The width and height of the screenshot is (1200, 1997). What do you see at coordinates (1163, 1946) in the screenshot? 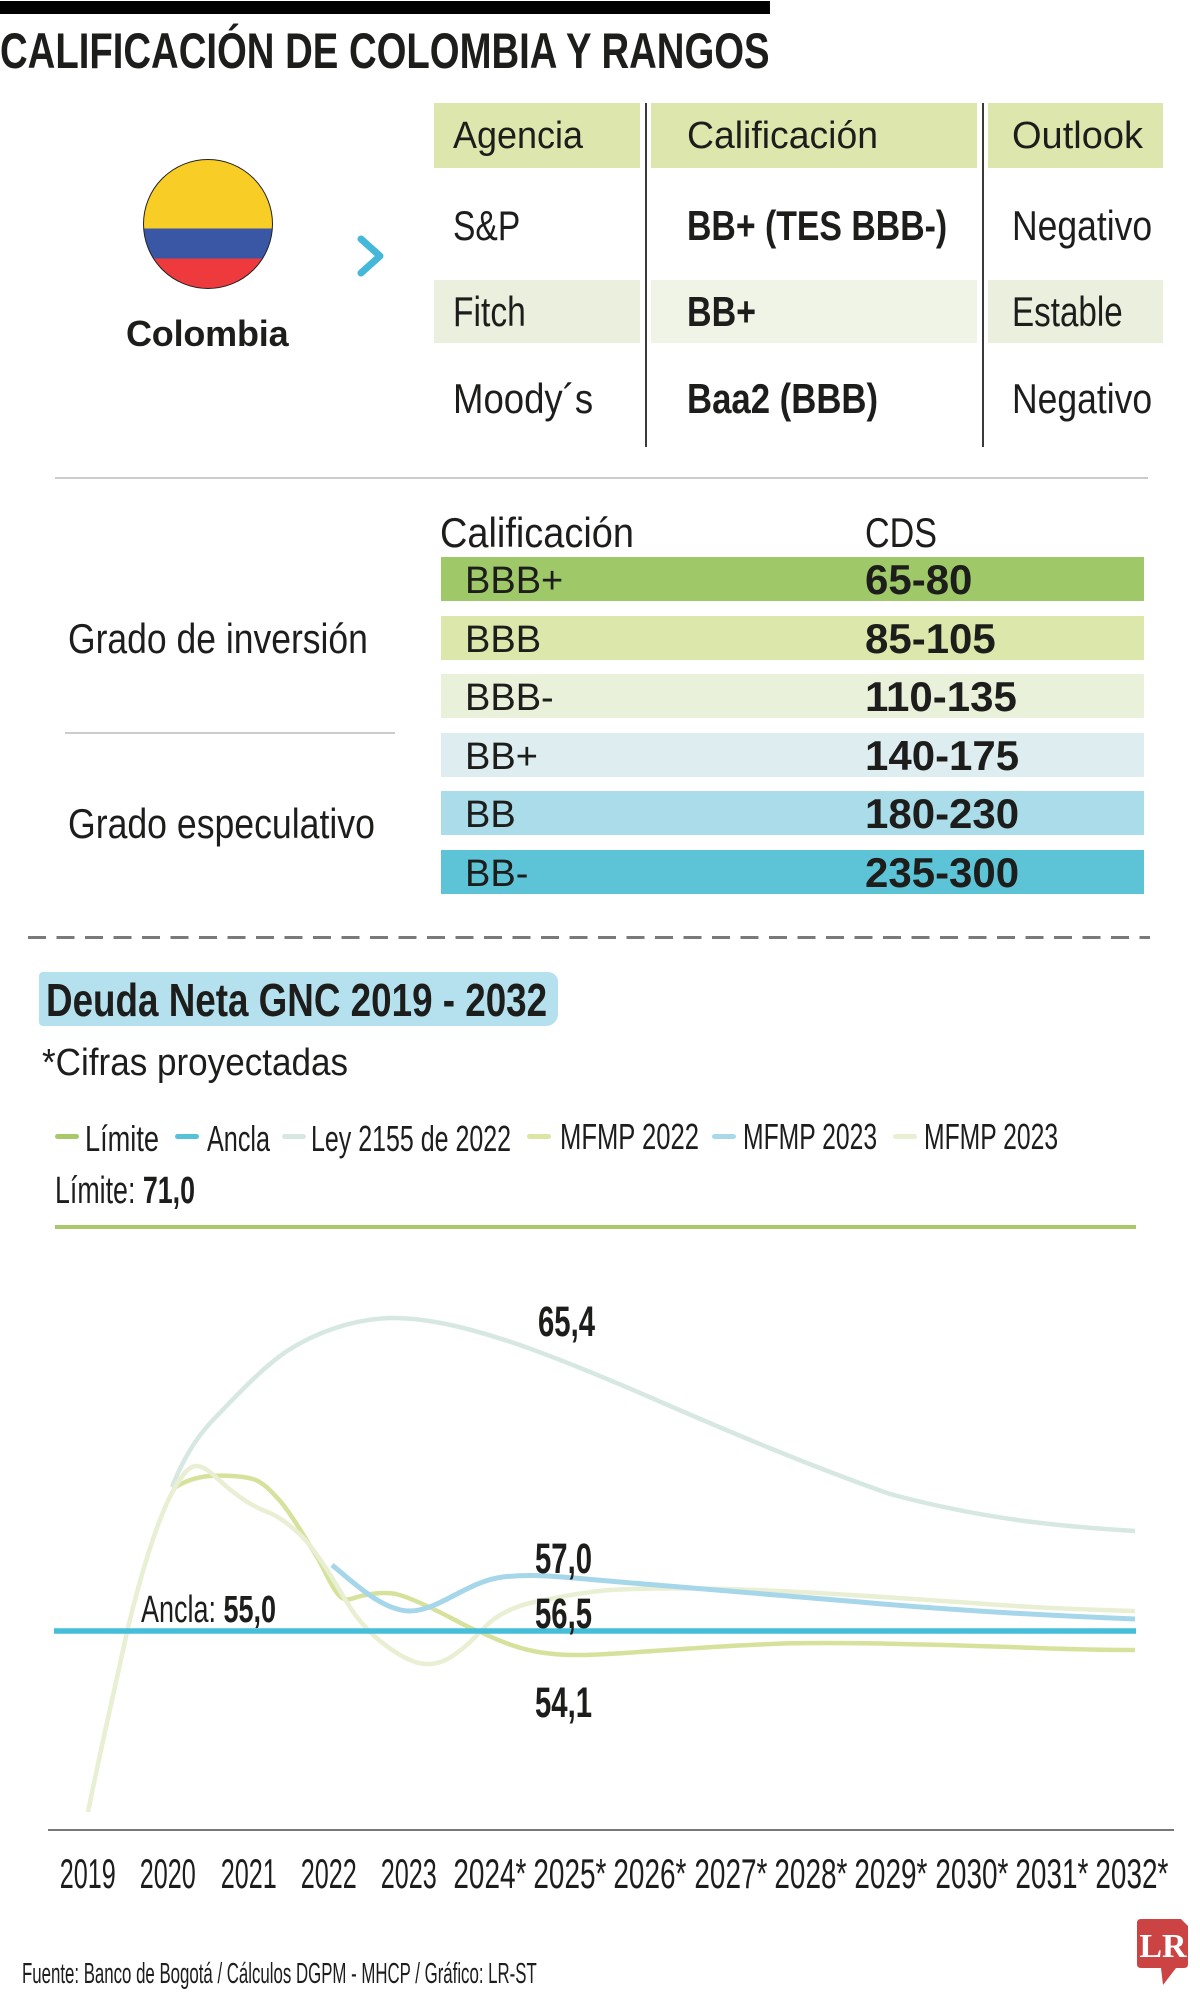
I see `svg-text: LR` at bounding box center [1163, 1946].